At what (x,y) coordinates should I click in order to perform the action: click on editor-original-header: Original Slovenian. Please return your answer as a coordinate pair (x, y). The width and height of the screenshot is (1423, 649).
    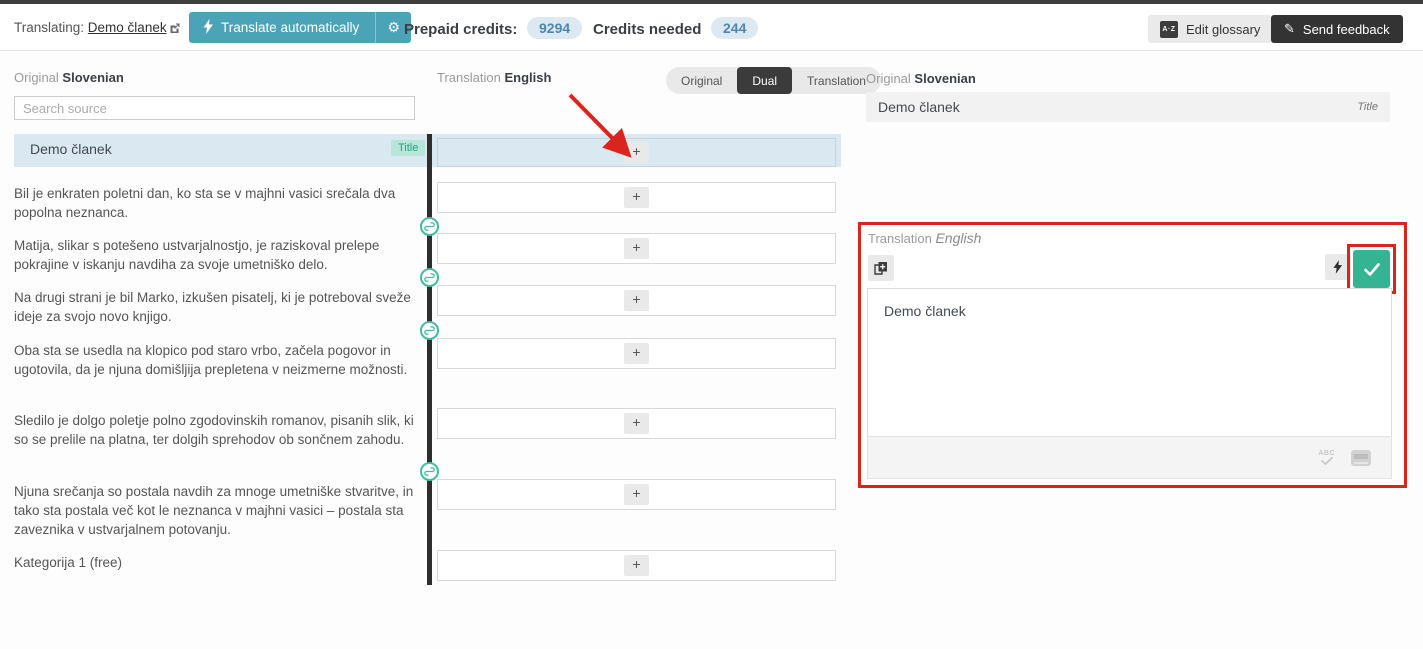
    Looking at the image, I should click on (921, 78).